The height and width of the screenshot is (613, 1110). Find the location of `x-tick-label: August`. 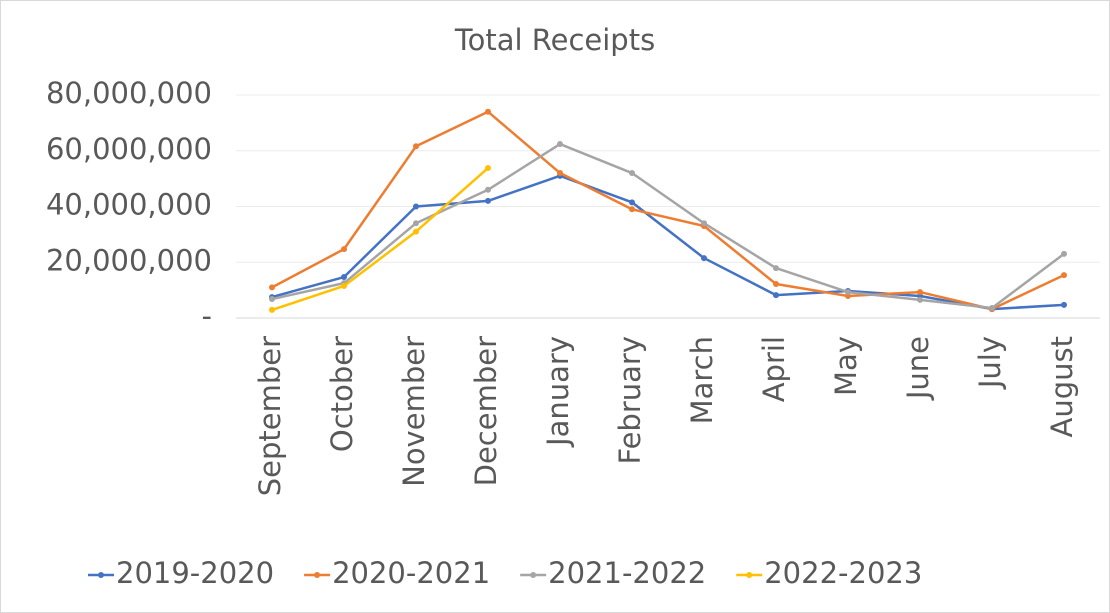

x-tick-label: August is located at coordinates (1062, 387).